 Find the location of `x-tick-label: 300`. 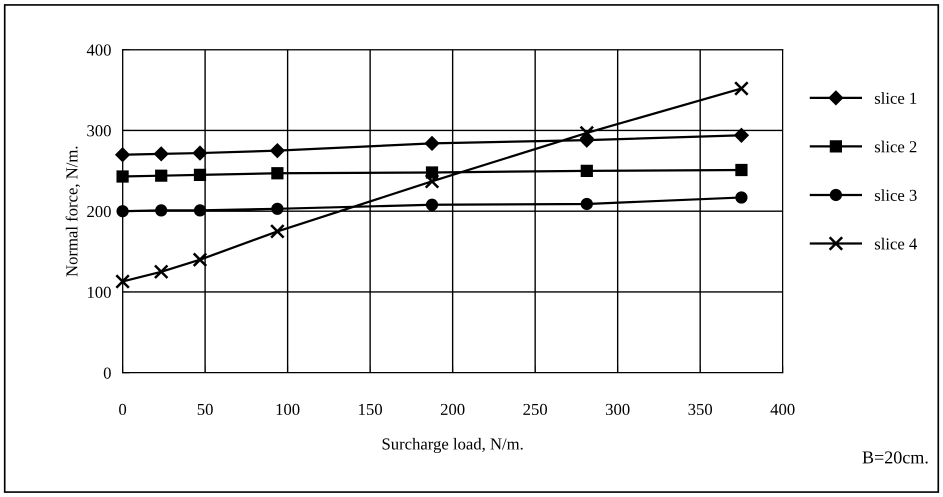

x-tick-label: 300 is located at coordinates (618, 410).